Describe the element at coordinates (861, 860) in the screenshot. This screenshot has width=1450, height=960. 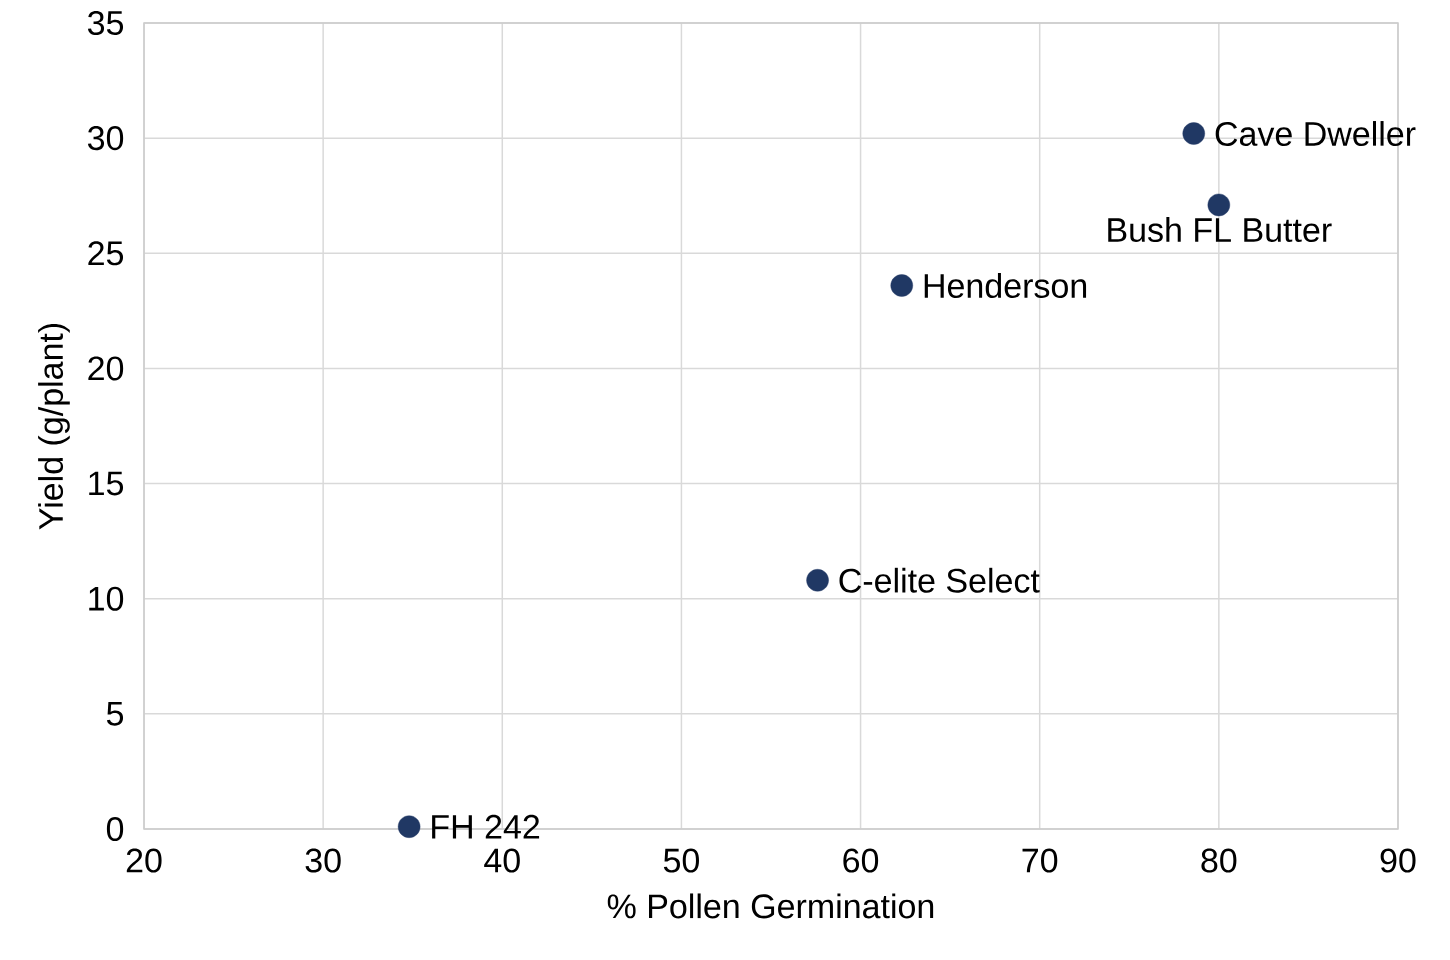
I see `x-tick-label: 60` at that location.